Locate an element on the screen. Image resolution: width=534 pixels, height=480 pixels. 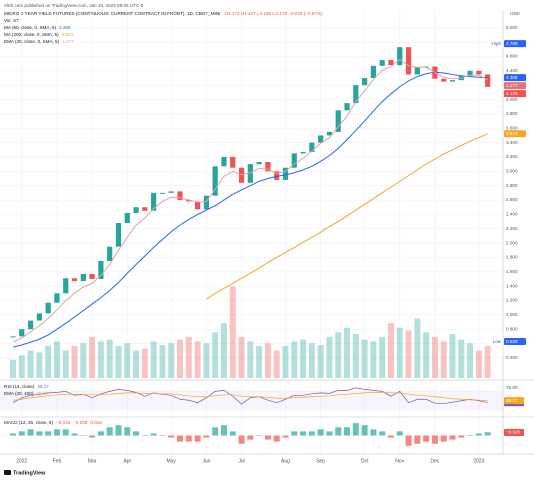
value-tag-label: 49.17 is located at coordinates (512, 400).